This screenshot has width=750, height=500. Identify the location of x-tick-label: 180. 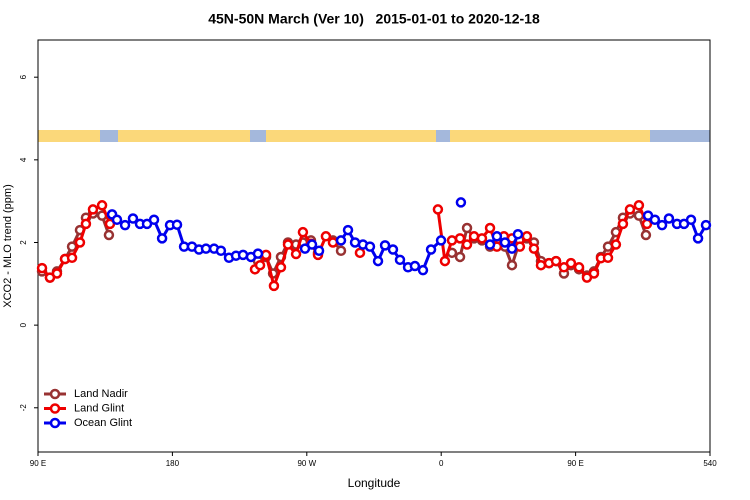
(173, 463).